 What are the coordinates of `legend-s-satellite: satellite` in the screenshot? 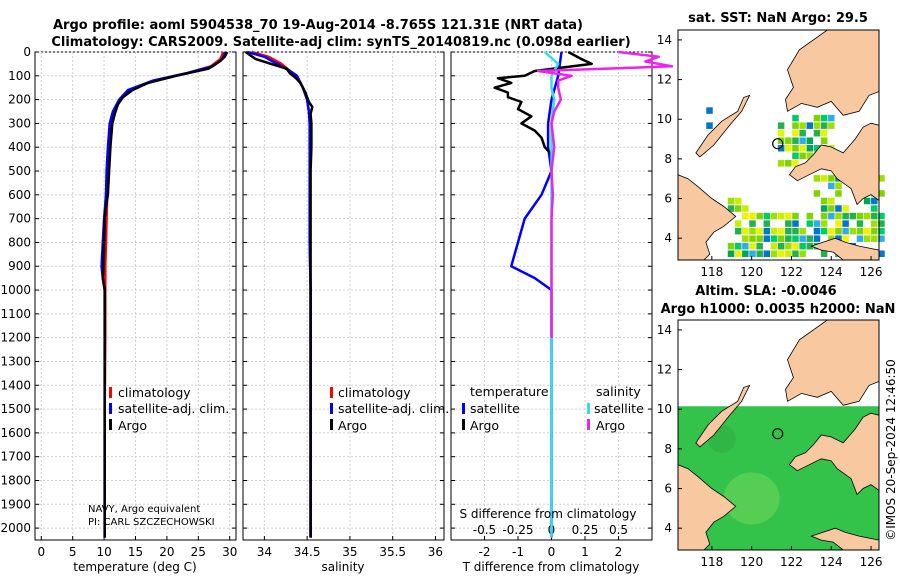 It's located at (619, 408).